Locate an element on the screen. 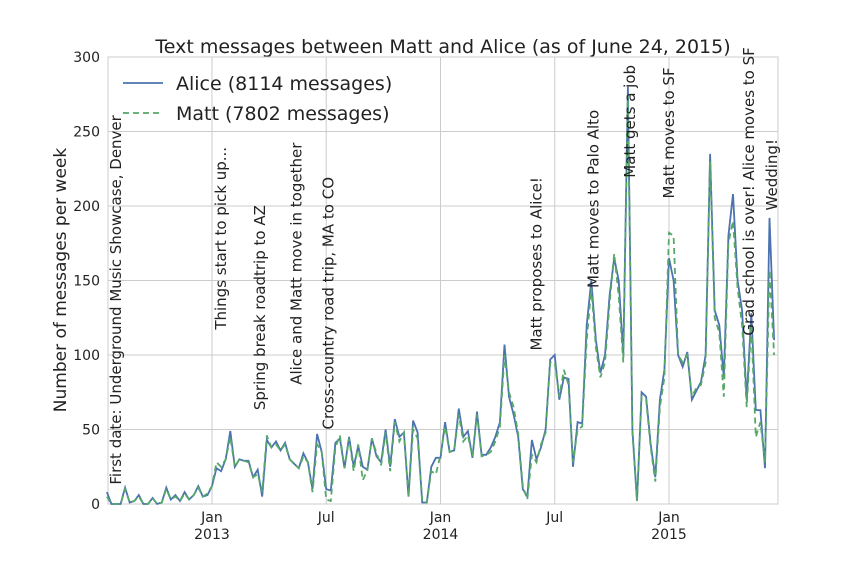 The width and height of the screenshot is (864, 576). x-tick-label: Jan 2014 is located at coordinates (440, 526).